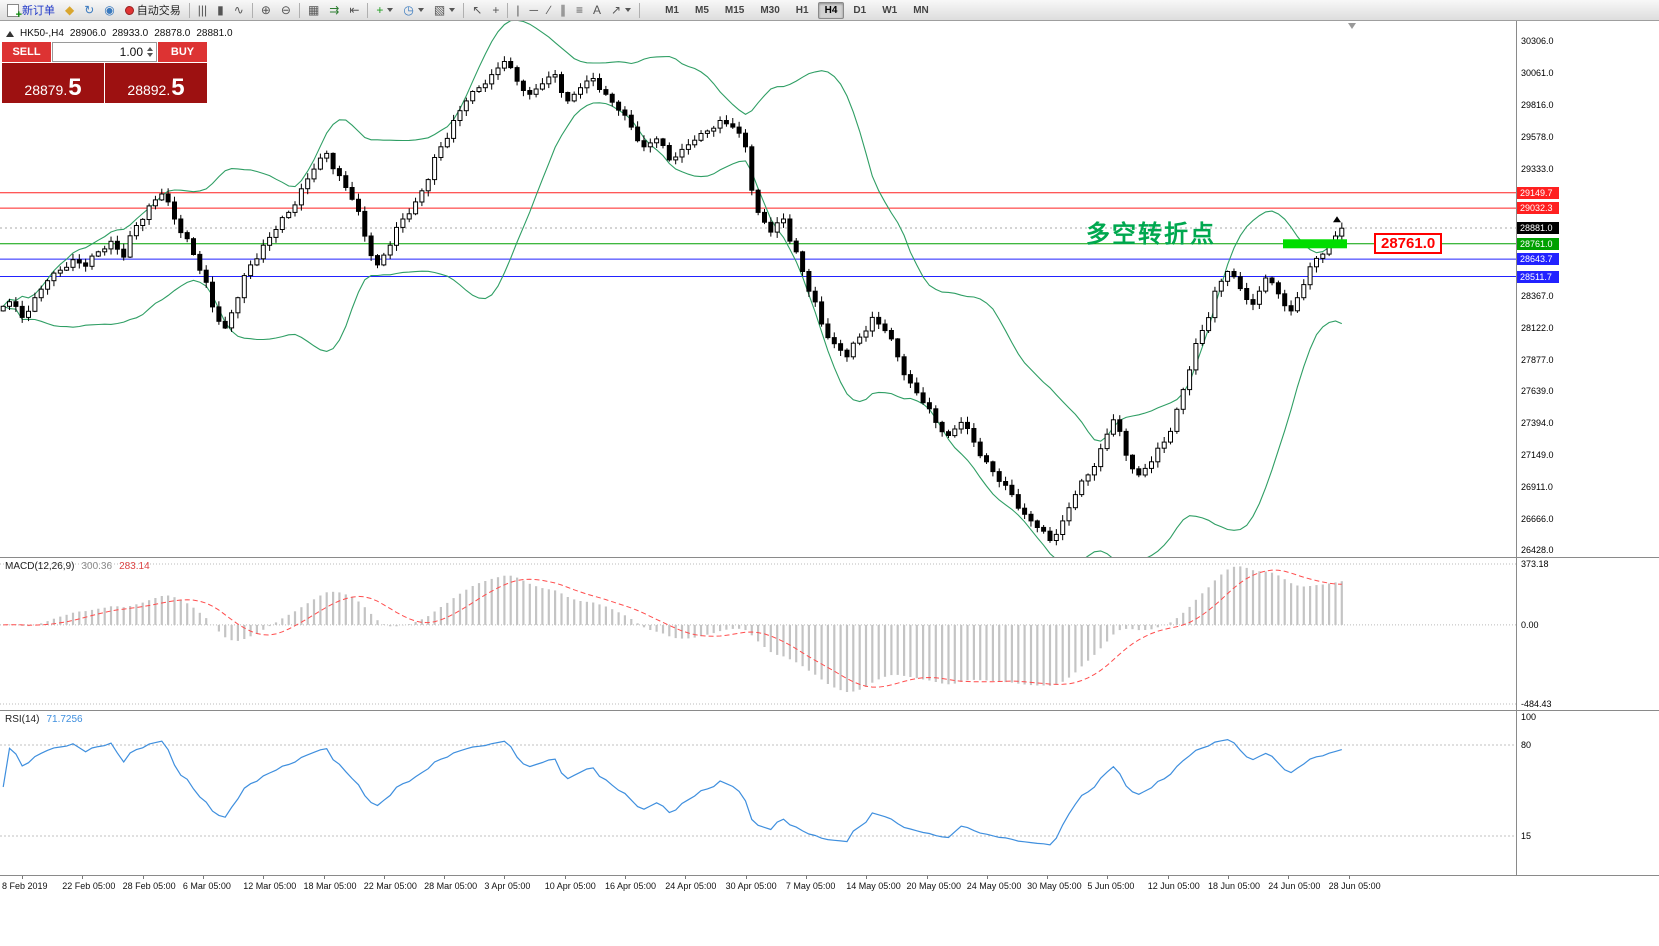 This screenshot has height=946, width=1659. I want to click on arrow-marker, so click(1337, 219).